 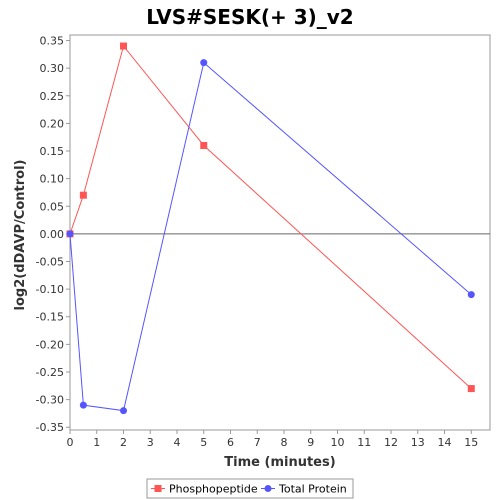 I want to click on legend-marker-total-protein, so click(x=268, y=488).